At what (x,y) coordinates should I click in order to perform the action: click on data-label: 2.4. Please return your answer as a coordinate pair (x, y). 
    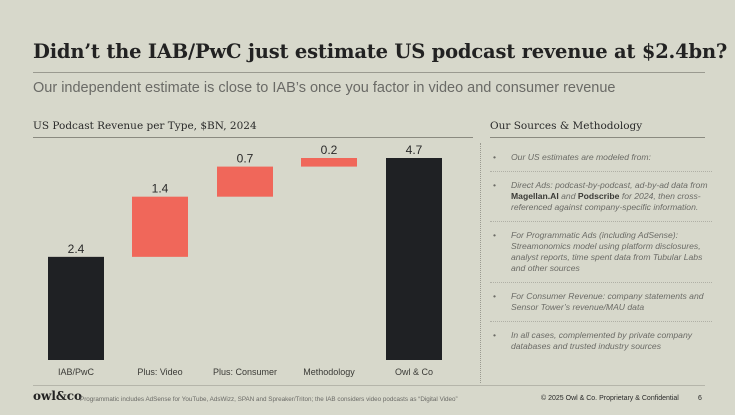
    Looking at the image, I should click on (76, 249).